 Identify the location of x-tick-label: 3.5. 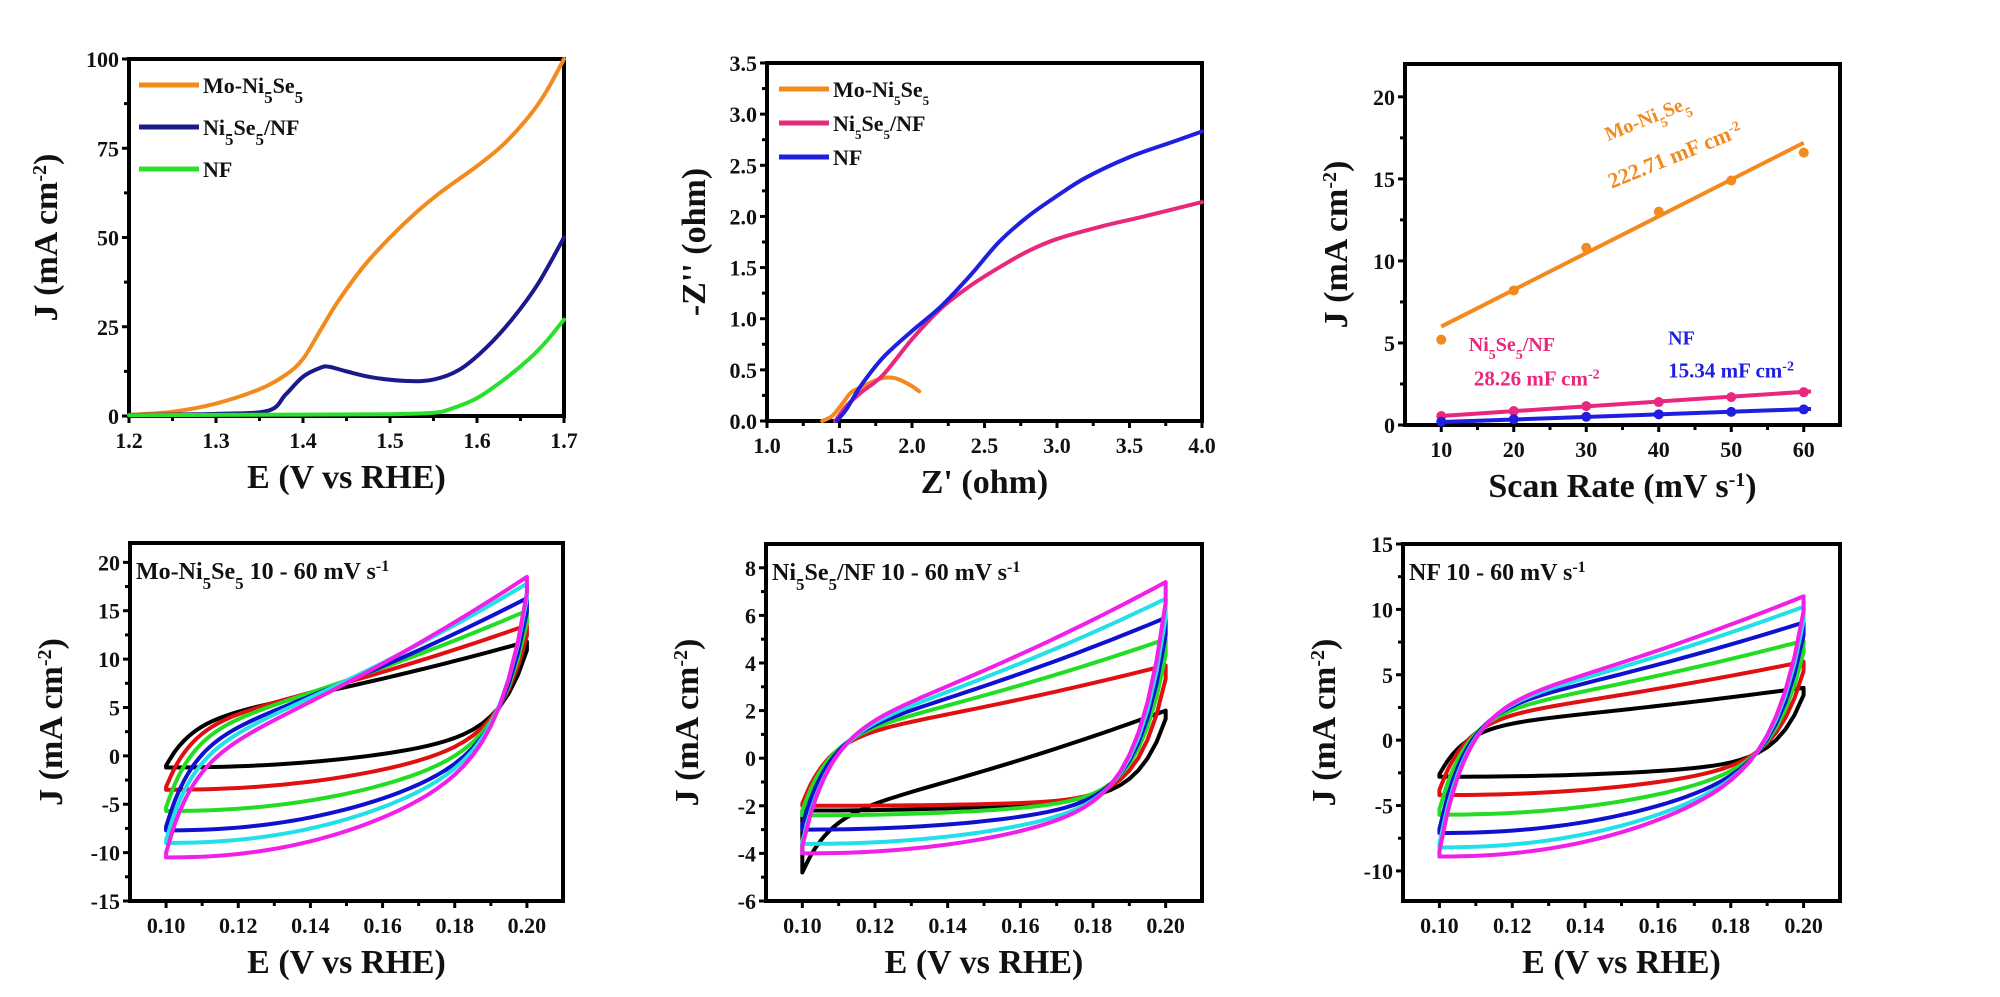
(1130, 445).